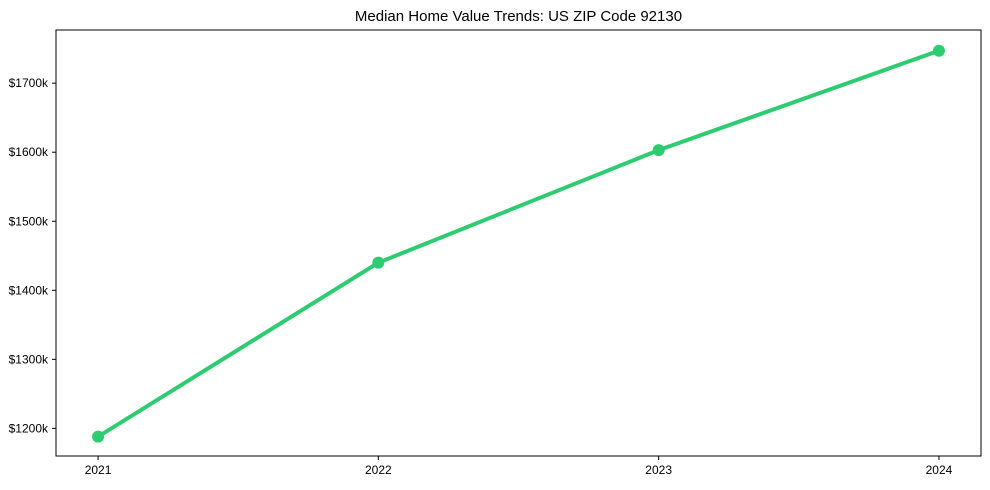  Describe the element at coordinates (939, 470) in the screenshot. I see `x-axis-tick-label: 2024` at that location.